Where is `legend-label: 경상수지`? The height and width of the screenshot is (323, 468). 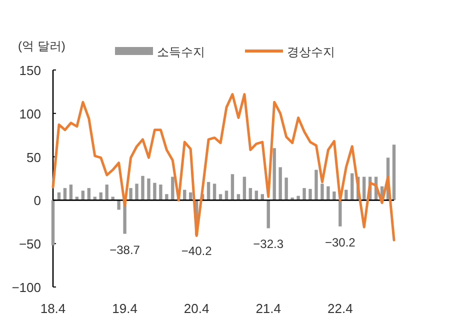 legend-label: 경상수지 is located at coordinates (311, 52).